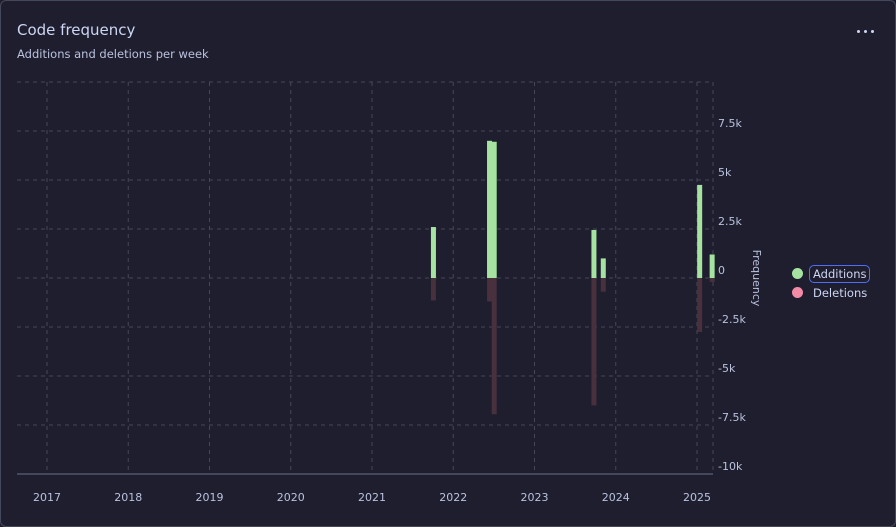  What do you see at coordinates (840, 292) in the screenshot?
I see `legend-label-deletions: Deletions` at bounding box center [840, 292].